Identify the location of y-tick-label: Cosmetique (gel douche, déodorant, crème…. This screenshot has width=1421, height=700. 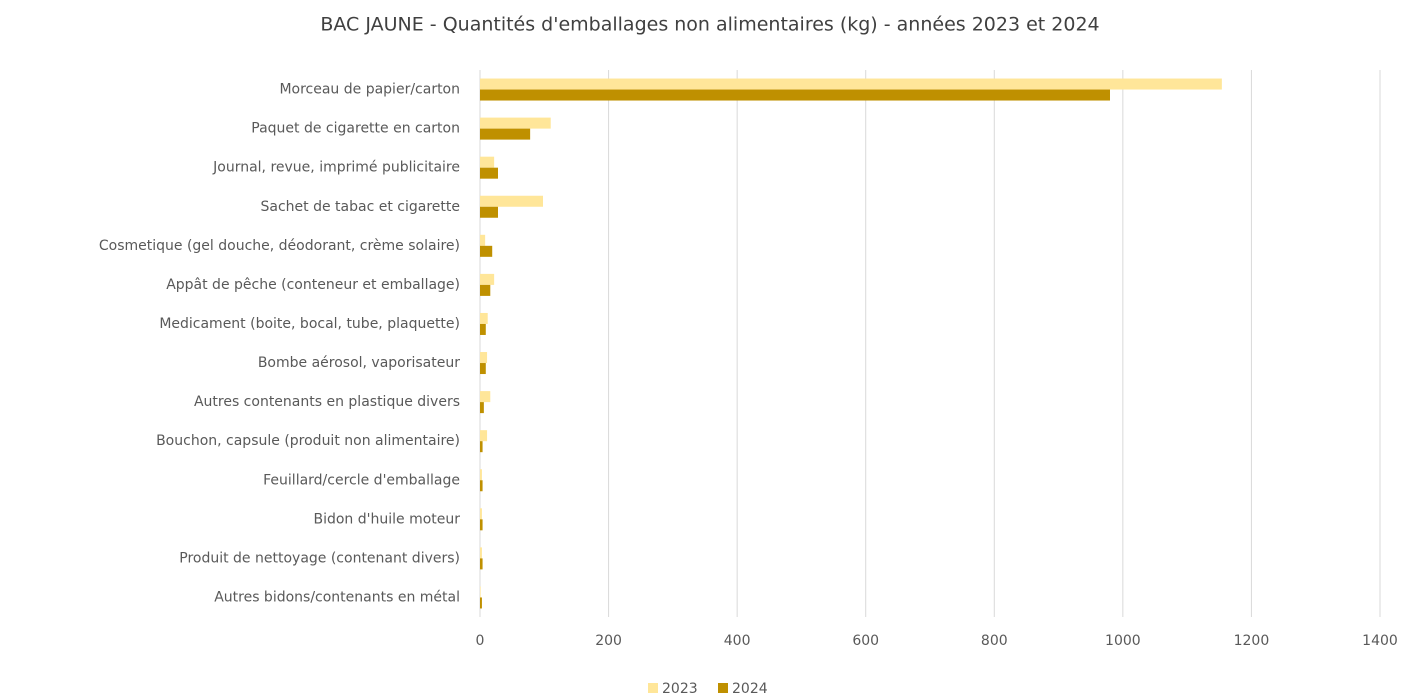
(279, 246).